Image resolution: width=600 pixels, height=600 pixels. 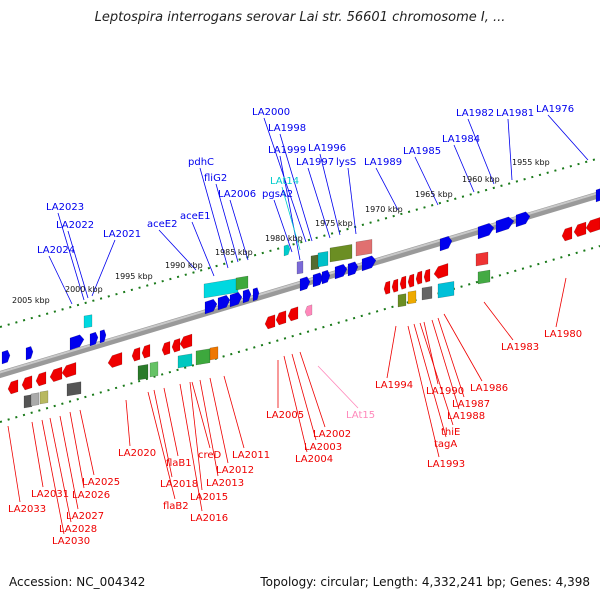 What do you see at coordinates (319, 203) in the screenshot?
I see `leader-la1997` at bounding box center [319, 203].